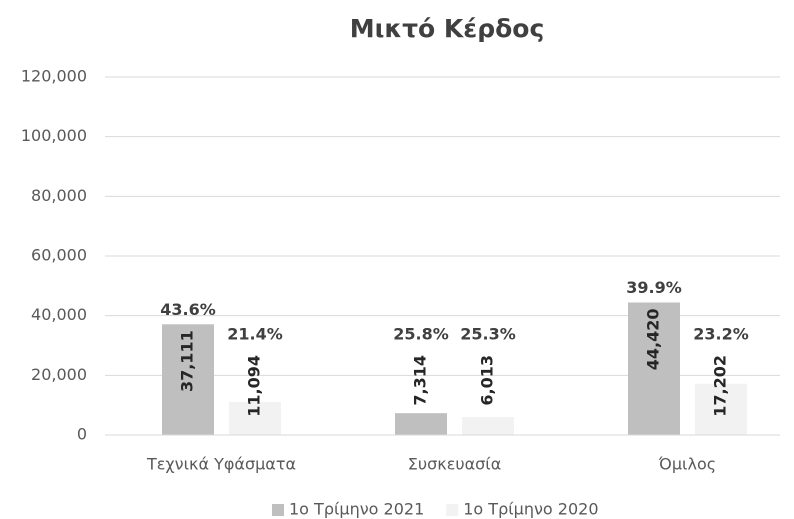  I want to click on value-label: 44,420, so click(653, 339).